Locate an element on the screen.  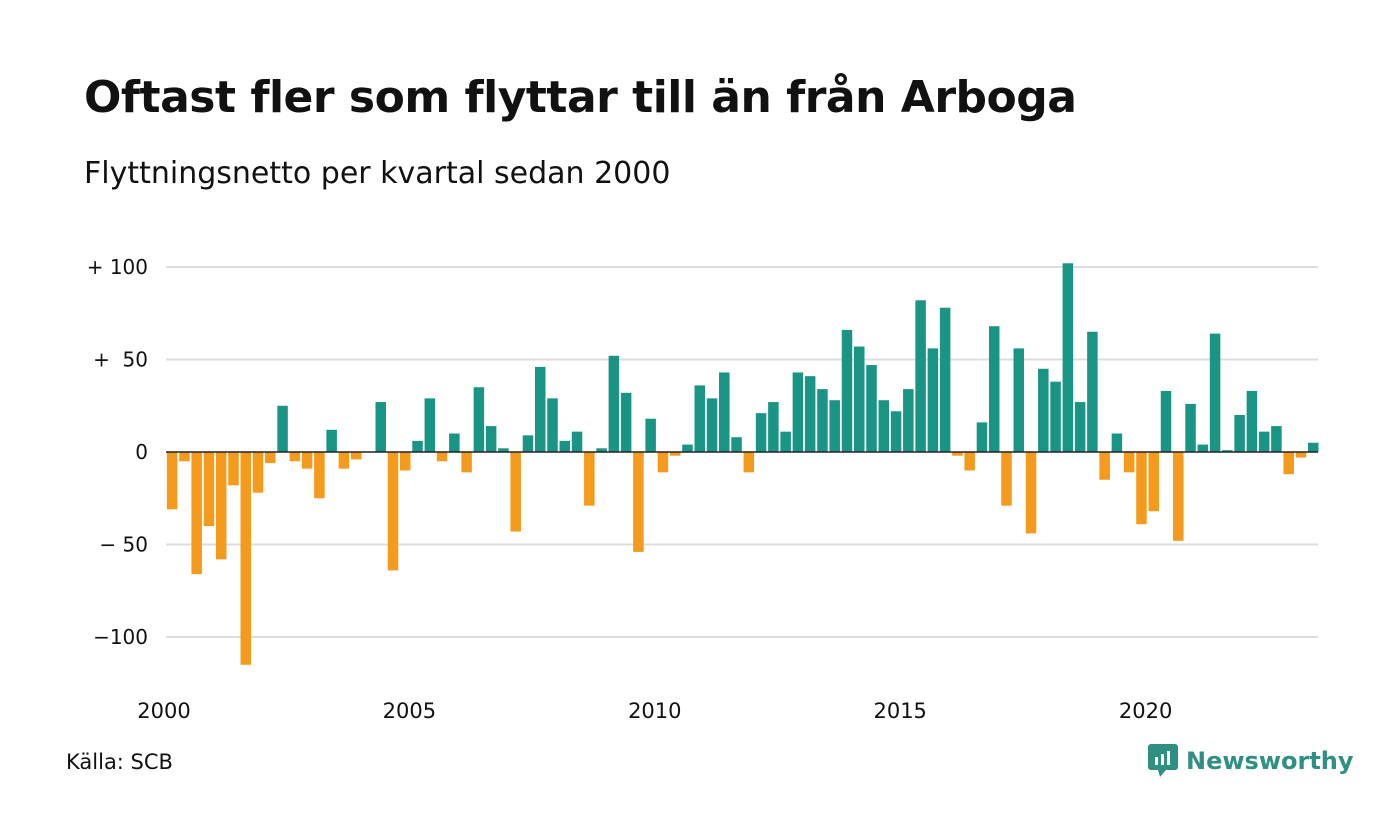
y-tick-label: − 50 is located at coordinates (123, 545).